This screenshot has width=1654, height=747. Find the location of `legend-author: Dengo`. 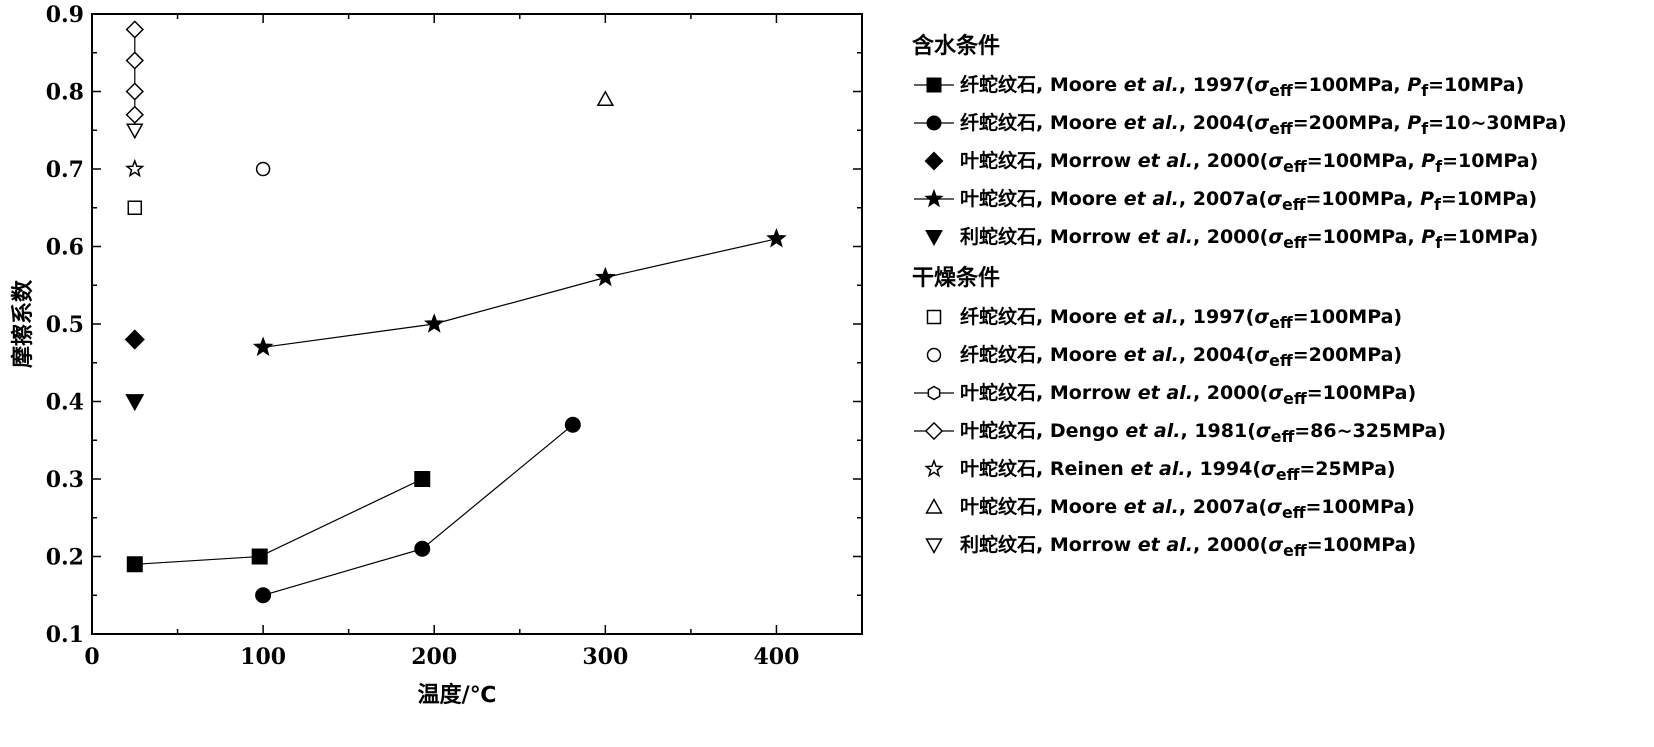

legend-author: Dengo is located at coordinates (1084, 431).